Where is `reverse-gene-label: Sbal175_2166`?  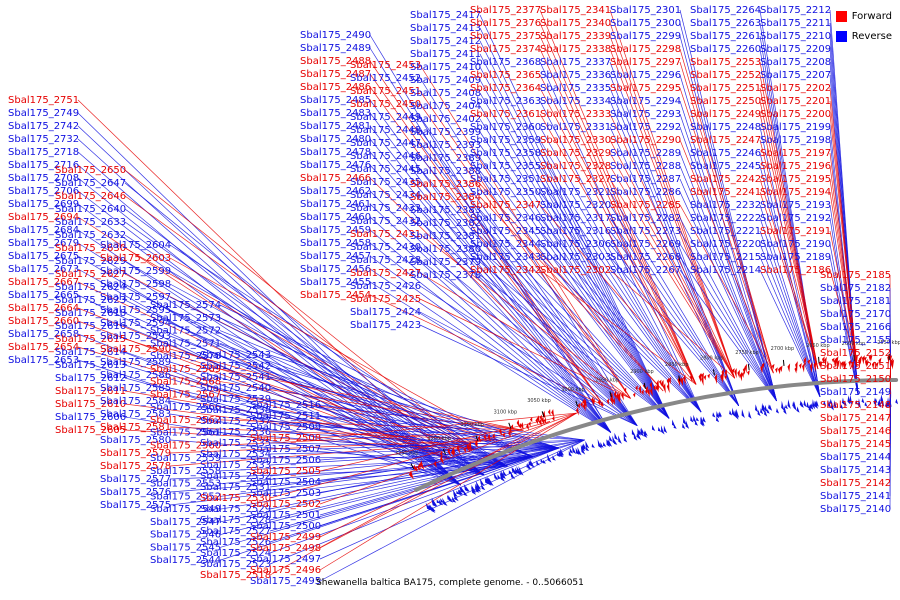 reverse-gene-label: Sbal175_2166 is located at coordinates (855, 327).